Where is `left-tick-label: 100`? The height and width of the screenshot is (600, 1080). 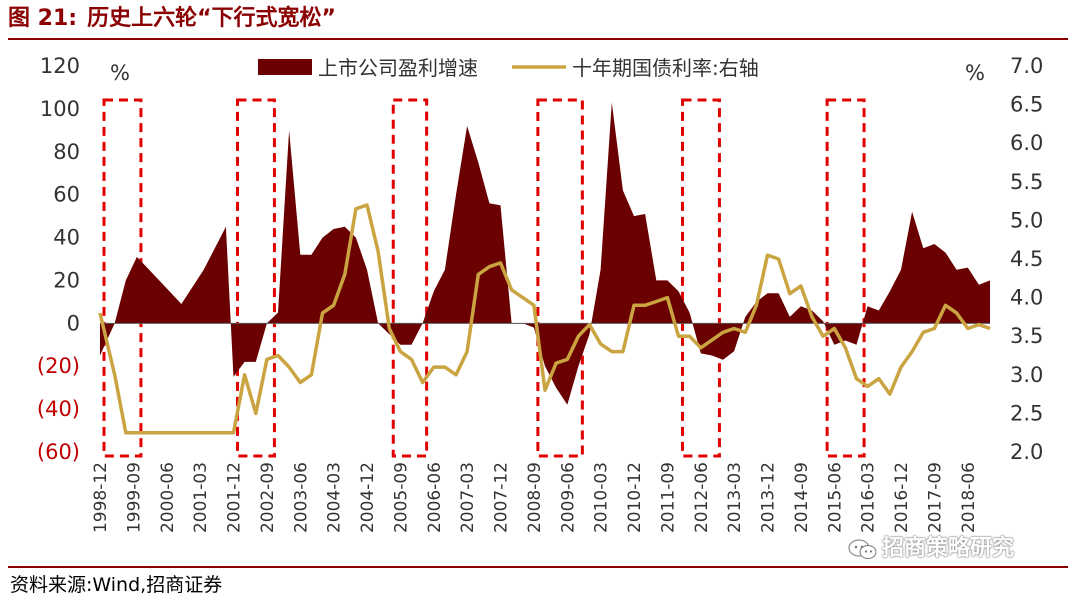
left-tick-label: 100 is located at coordinates (60, 109).